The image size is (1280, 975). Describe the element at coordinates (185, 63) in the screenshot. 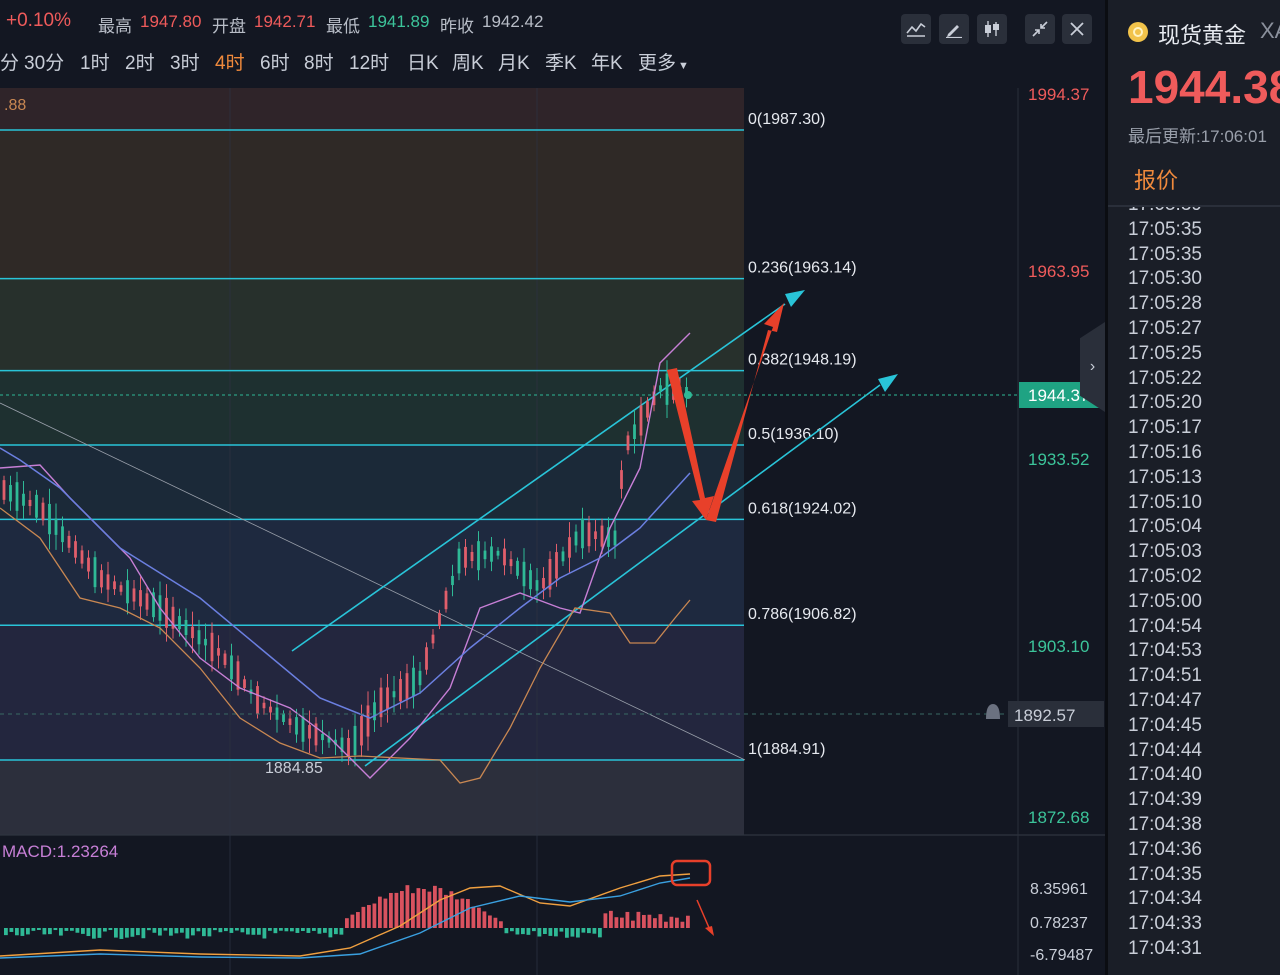

I see `tab-timeframe-3h: 3时` at that location.